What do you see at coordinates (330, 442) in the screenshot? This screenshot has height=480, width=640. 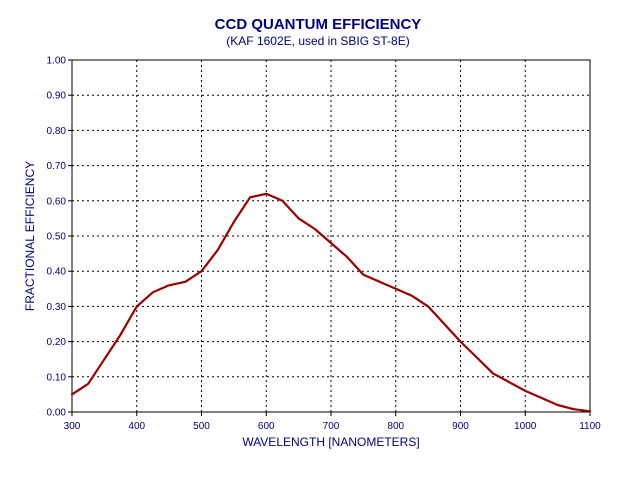 I see `x-axis-label: WAVELENGTH [NANOMETERS]` at bounding box center [330, 442].